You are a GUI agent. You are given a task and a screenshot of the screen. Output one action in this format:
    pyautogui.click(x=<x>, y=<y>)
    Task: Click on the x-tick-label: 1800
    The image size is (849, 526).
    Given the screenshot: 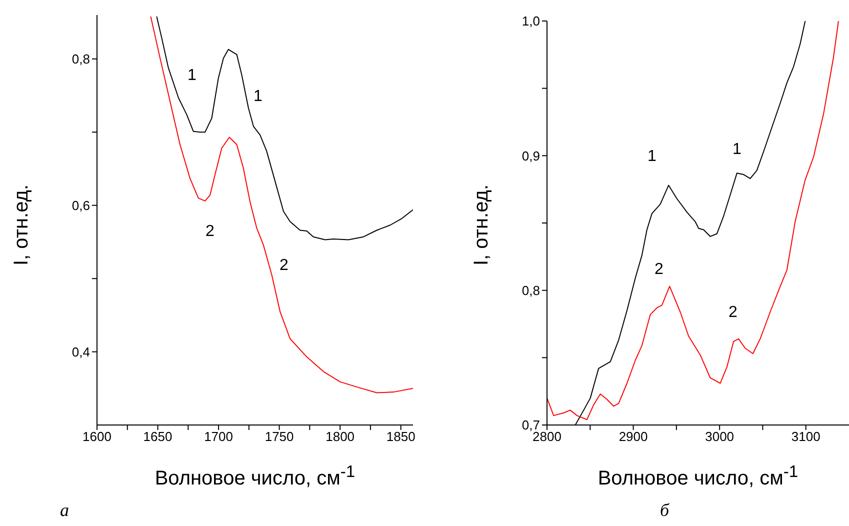 What is the action you would take?
    pyautogui.click(x=340, y=436)
    